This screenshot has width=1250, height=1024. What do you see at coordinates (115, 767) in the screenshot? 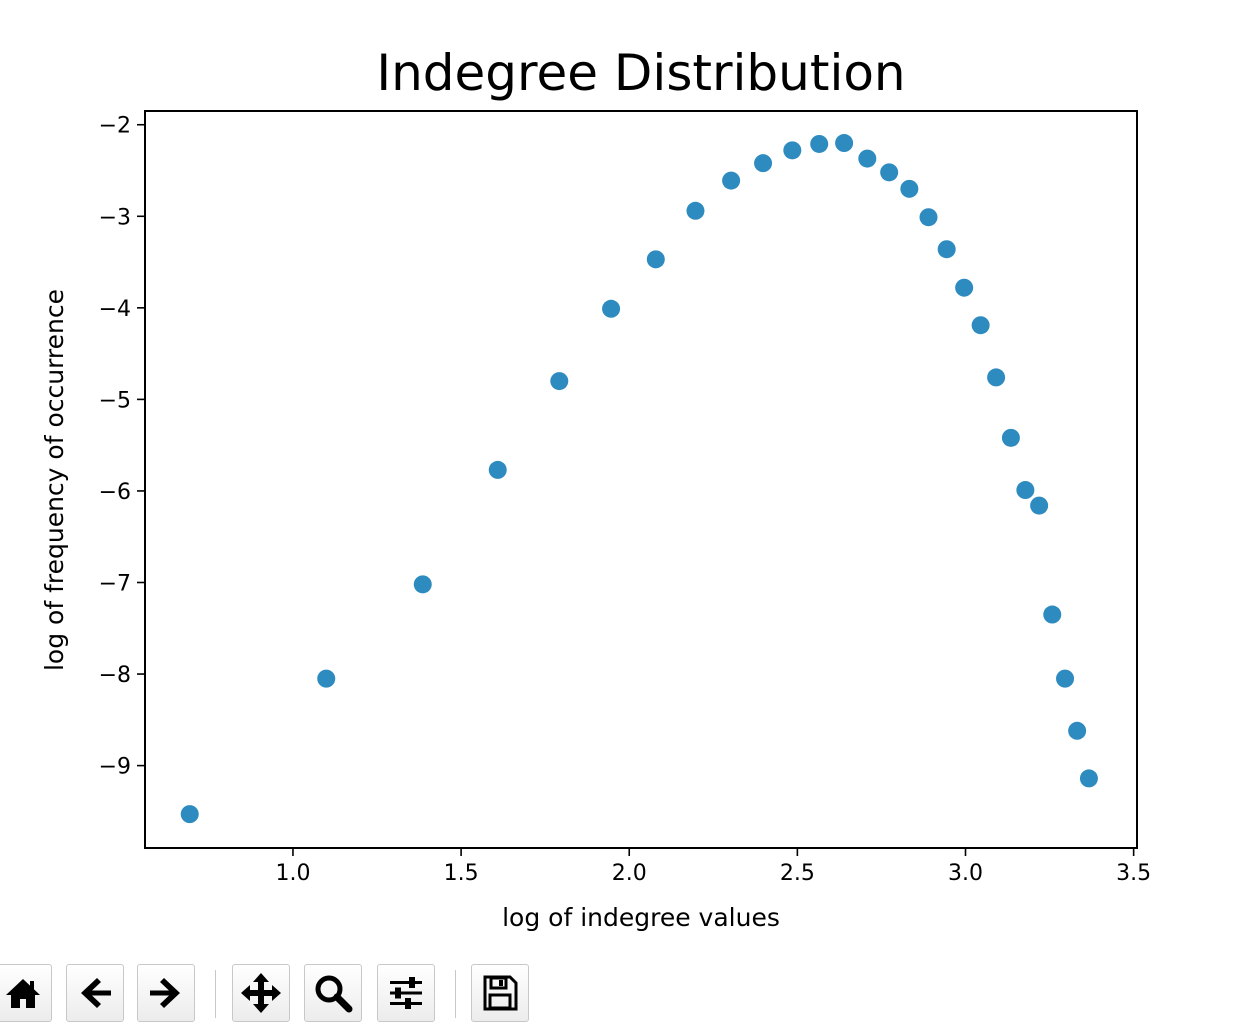
I see `y-tick-label: −9` at bounding box center [115, 767].